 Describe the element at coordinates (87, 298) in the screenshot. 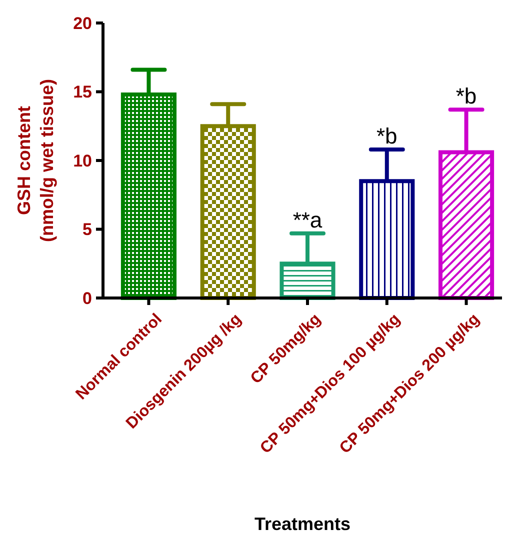

I see `y-tick-label: 0` at that location.